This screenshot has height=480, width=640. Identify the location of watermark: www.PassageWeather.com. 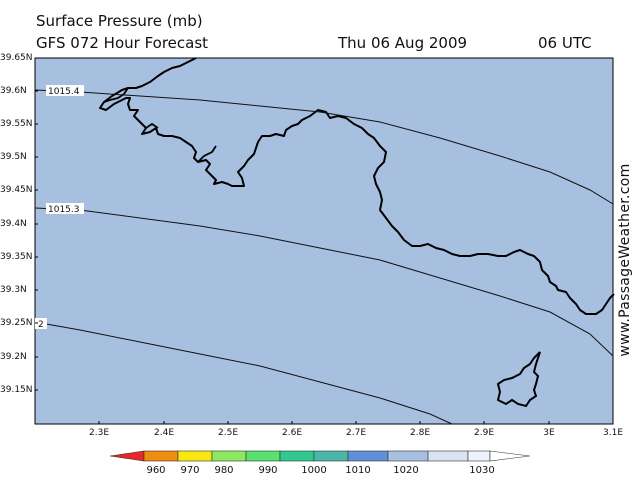
(625, 260).